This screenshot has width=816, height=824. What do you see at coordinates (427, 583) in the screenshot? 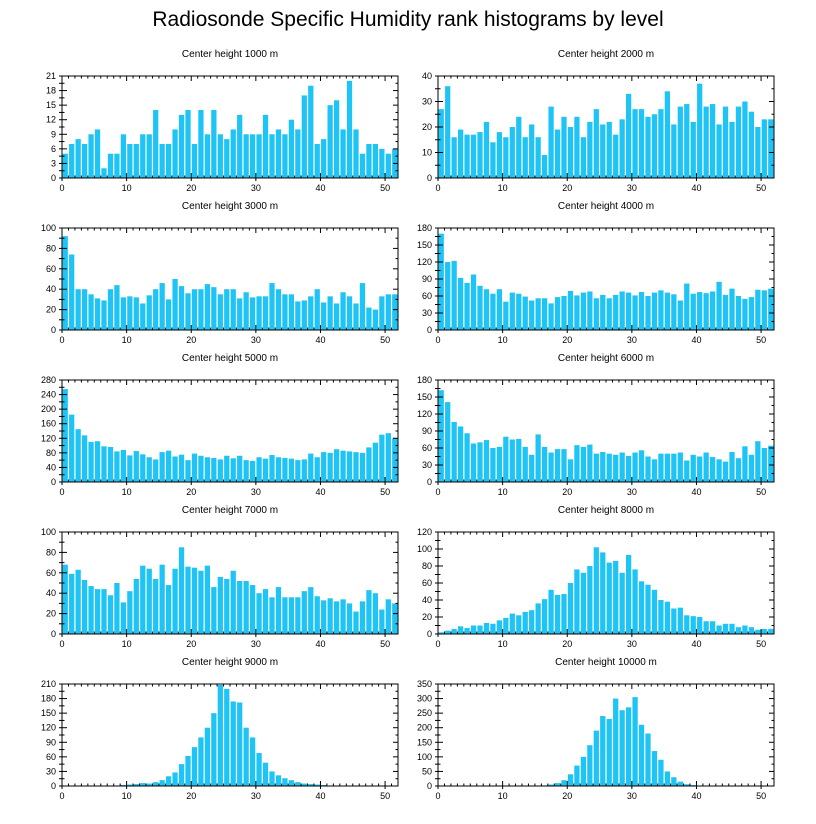
I see `y-tick-label: 60` at bounding box center [427, 583].